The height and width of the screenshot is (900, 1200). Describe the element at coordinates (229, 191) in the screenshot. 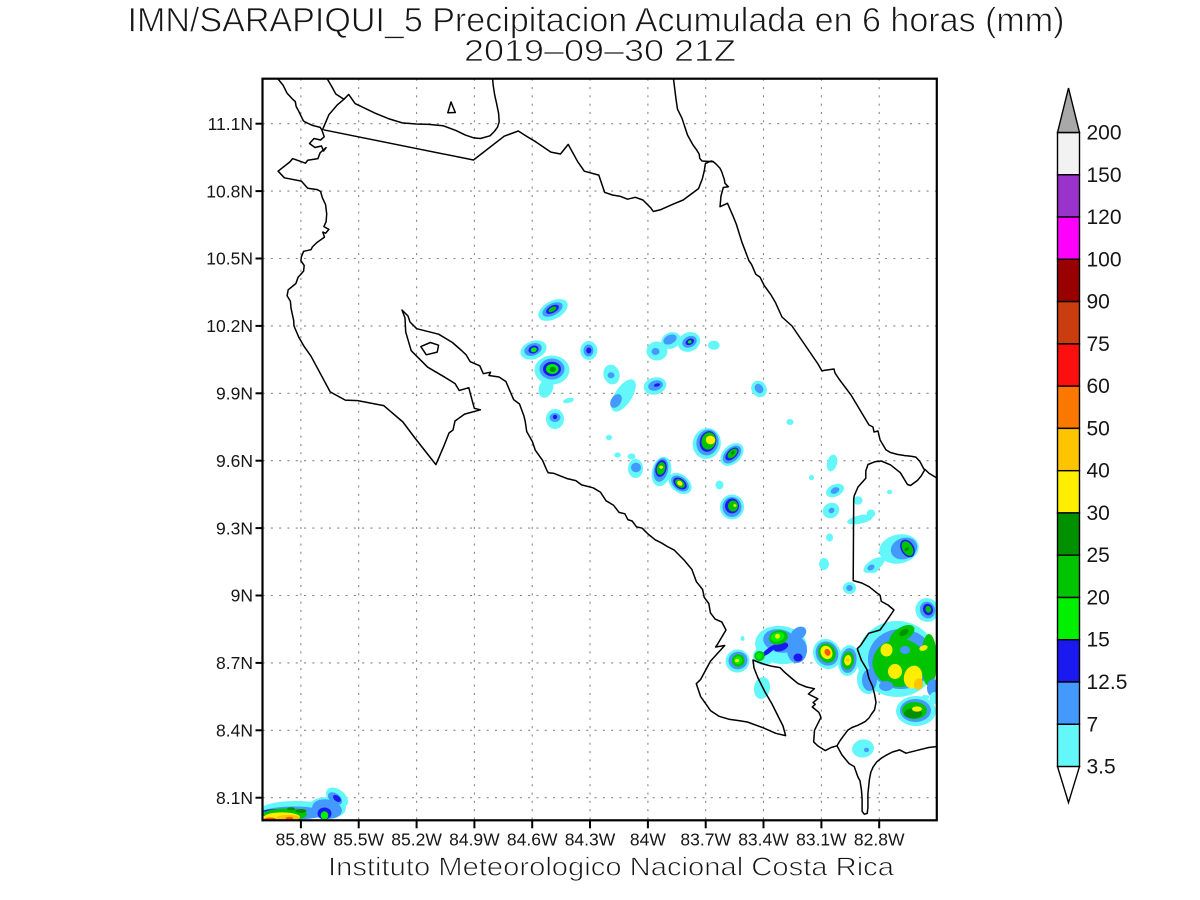

I see `svg-text: 10.8N` at that location.